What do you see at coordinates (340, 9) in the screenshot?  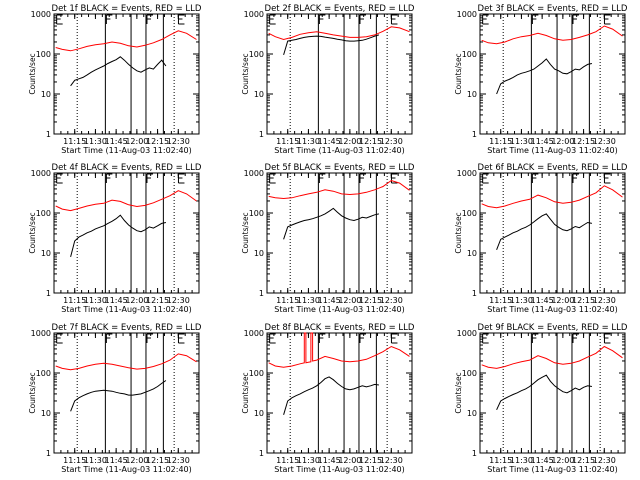 I see `panel-title: Det 2f BLACK = Events, RED = LLD` at bounding box center [340, 9].